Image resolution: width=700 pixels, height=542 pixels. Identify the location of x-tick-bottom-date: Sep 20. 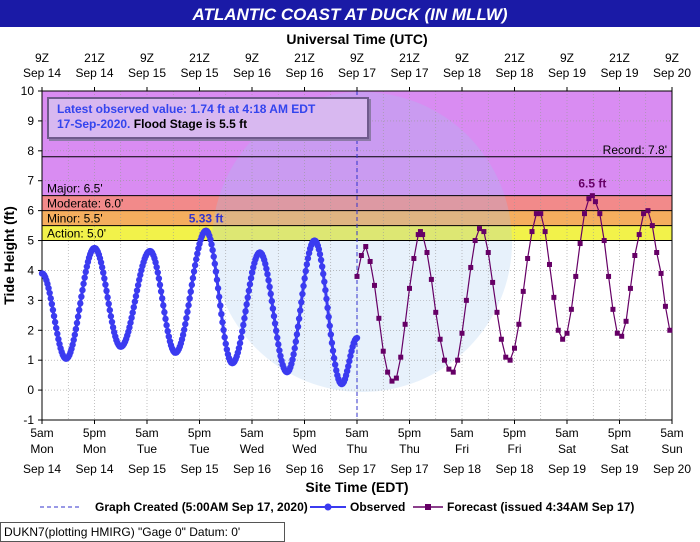
(672, 469).